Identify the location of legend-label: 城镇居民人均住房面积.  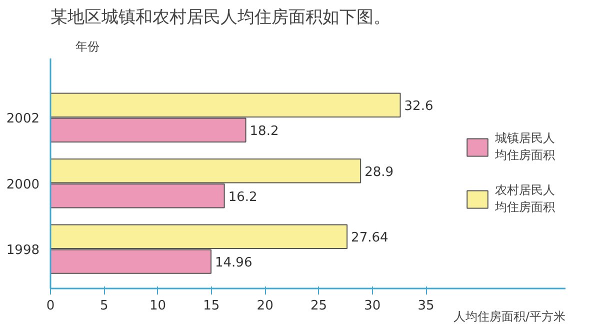
(525, 147).